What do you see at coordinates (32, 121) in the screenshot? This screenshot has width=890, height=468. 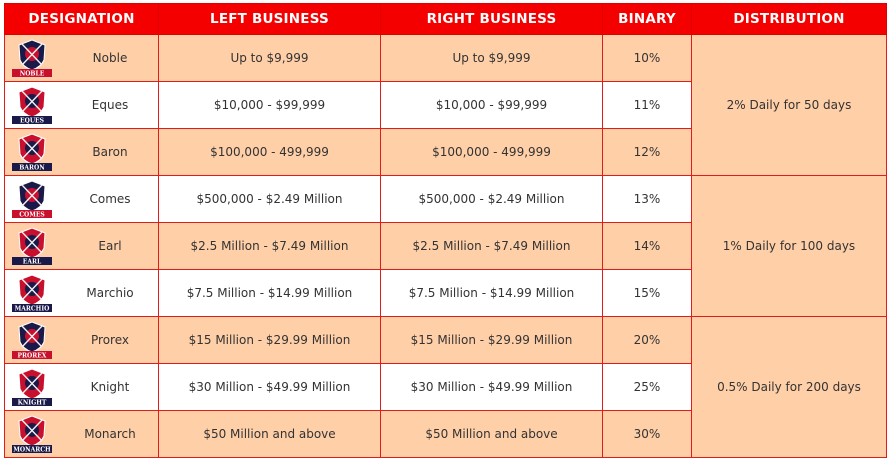 I see `badge-ribbon-label: EQUES` at bounding box center [32, 121].